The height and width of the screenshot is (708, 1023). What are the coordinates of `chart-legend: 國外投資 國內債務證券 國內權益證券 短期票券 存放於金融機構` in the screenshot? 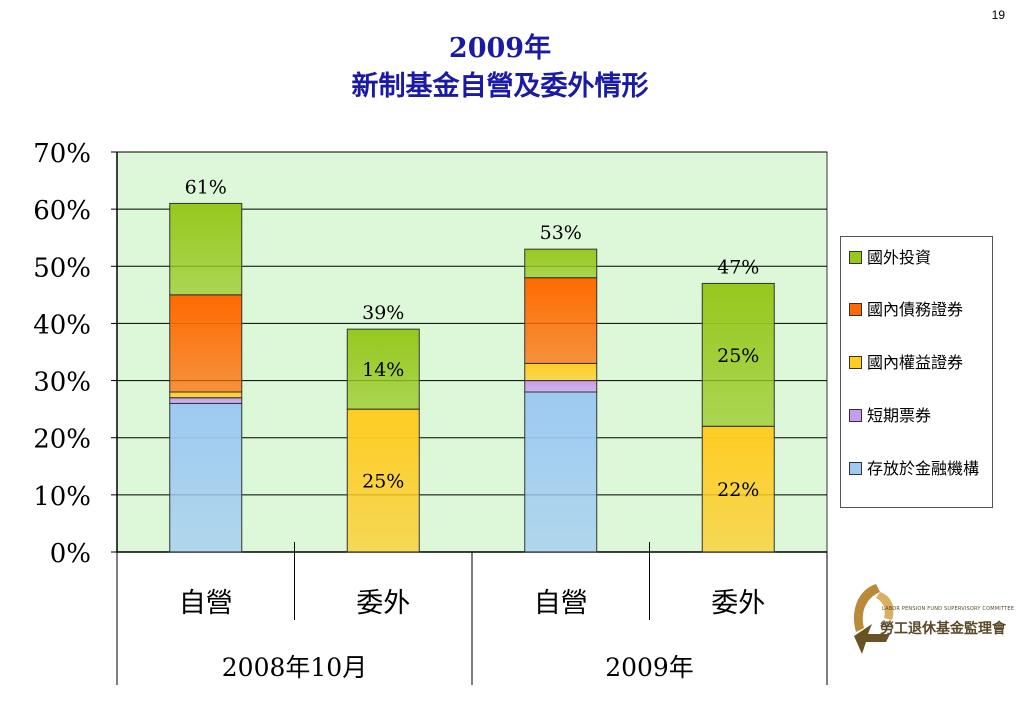 It's located at (916, 372).